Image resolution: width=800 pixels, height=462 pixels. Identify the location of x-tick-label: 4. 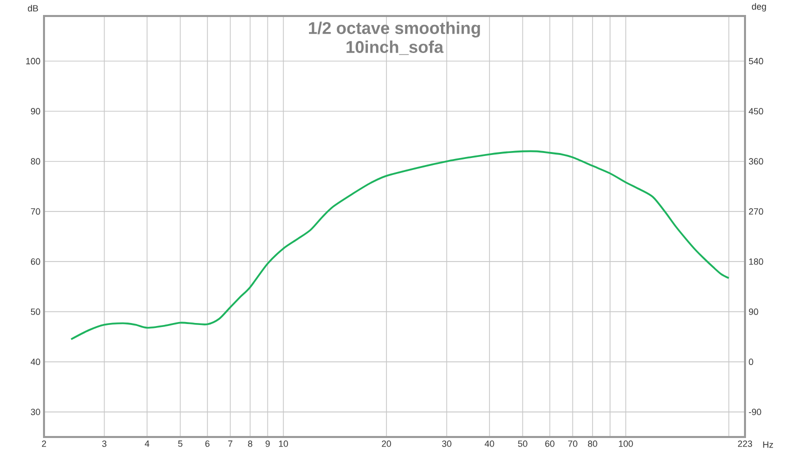
(147, 443).